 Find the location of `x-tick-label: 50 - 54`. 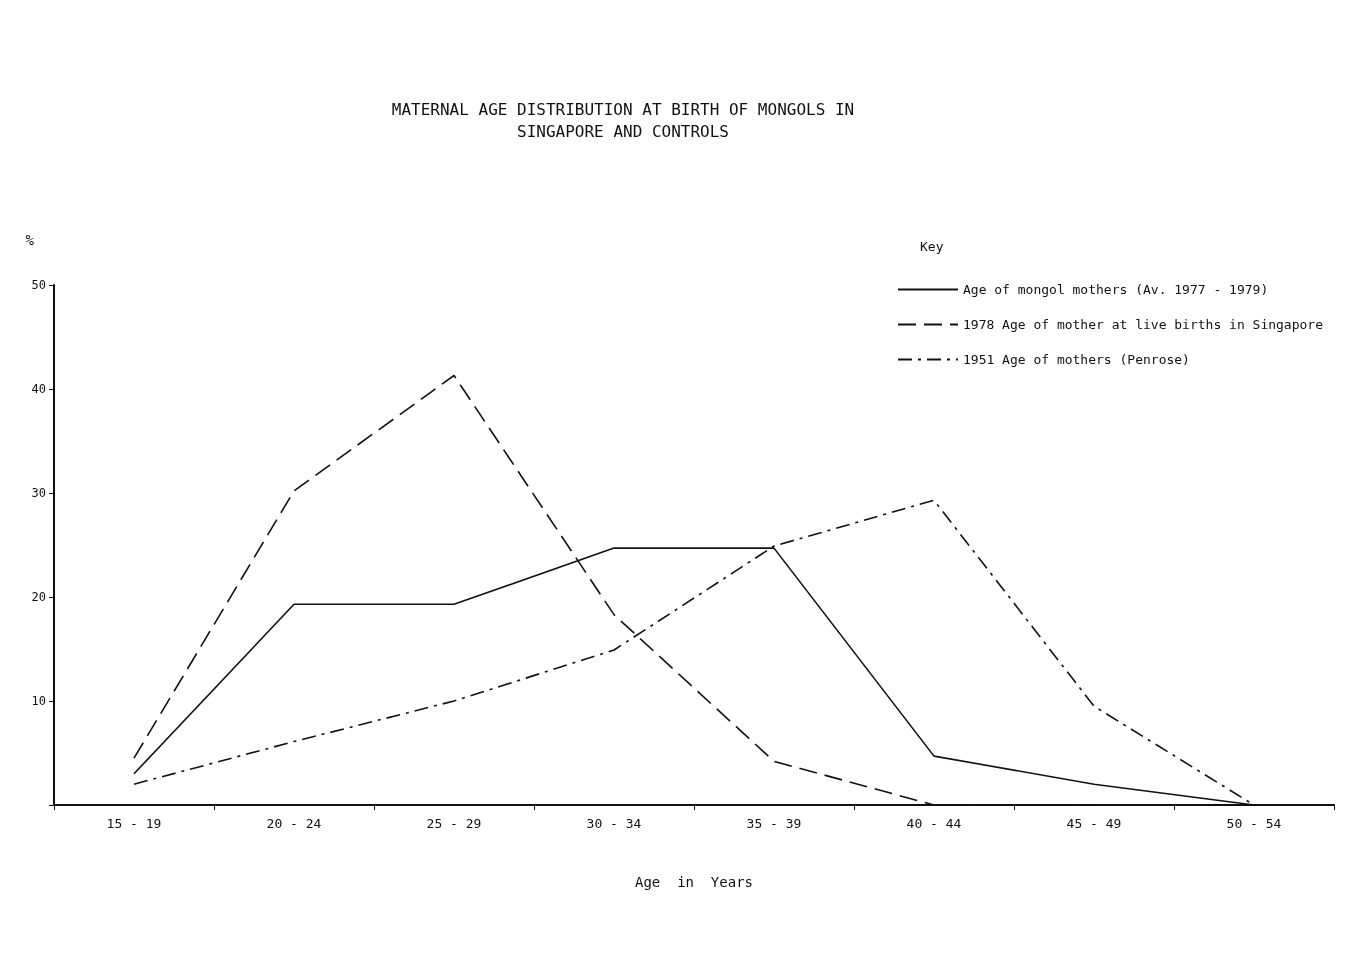

x-tick-label: 50 - 54 is located at coordinates (1254, 823).